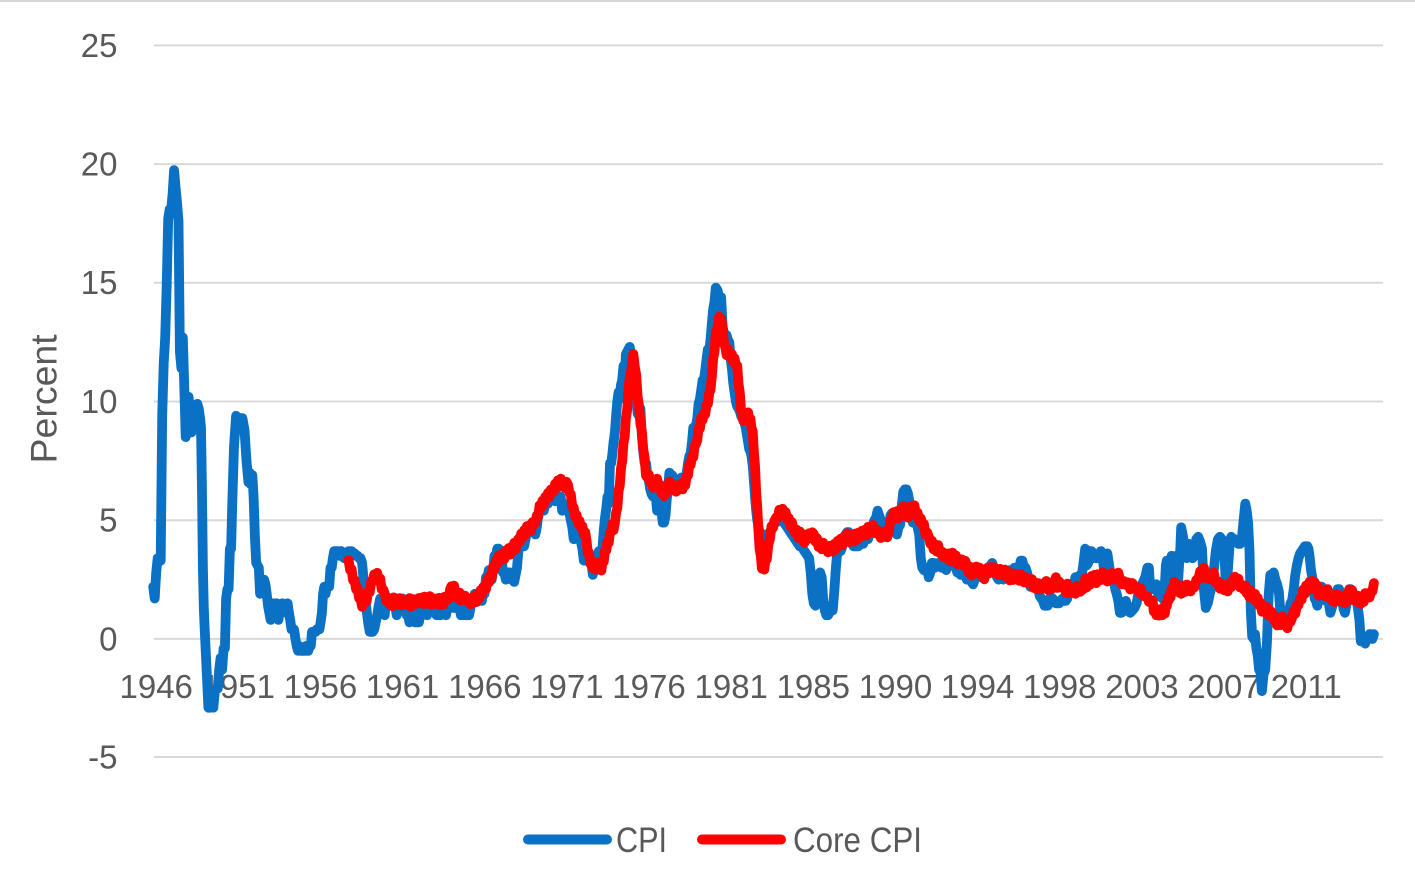 The width and height of the screenshot is (1415, 883). I want to click on svg-text: 2003, so click(1141, 686).